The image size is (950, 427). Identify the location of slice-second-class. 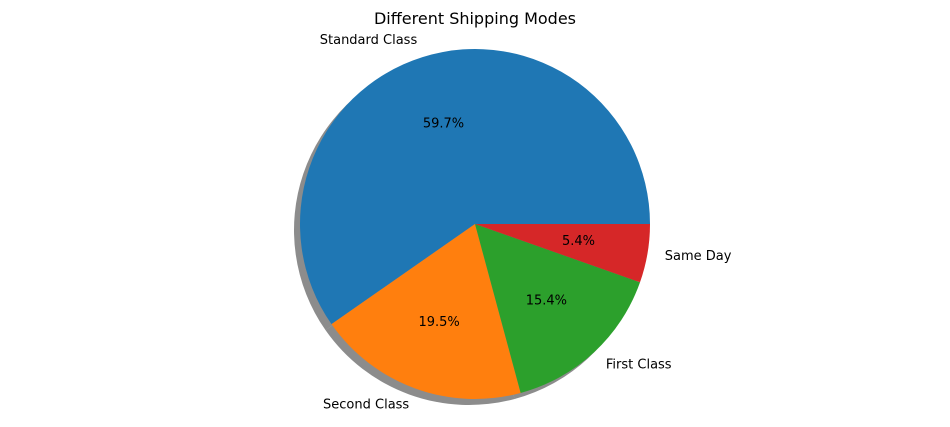
(426, 311).